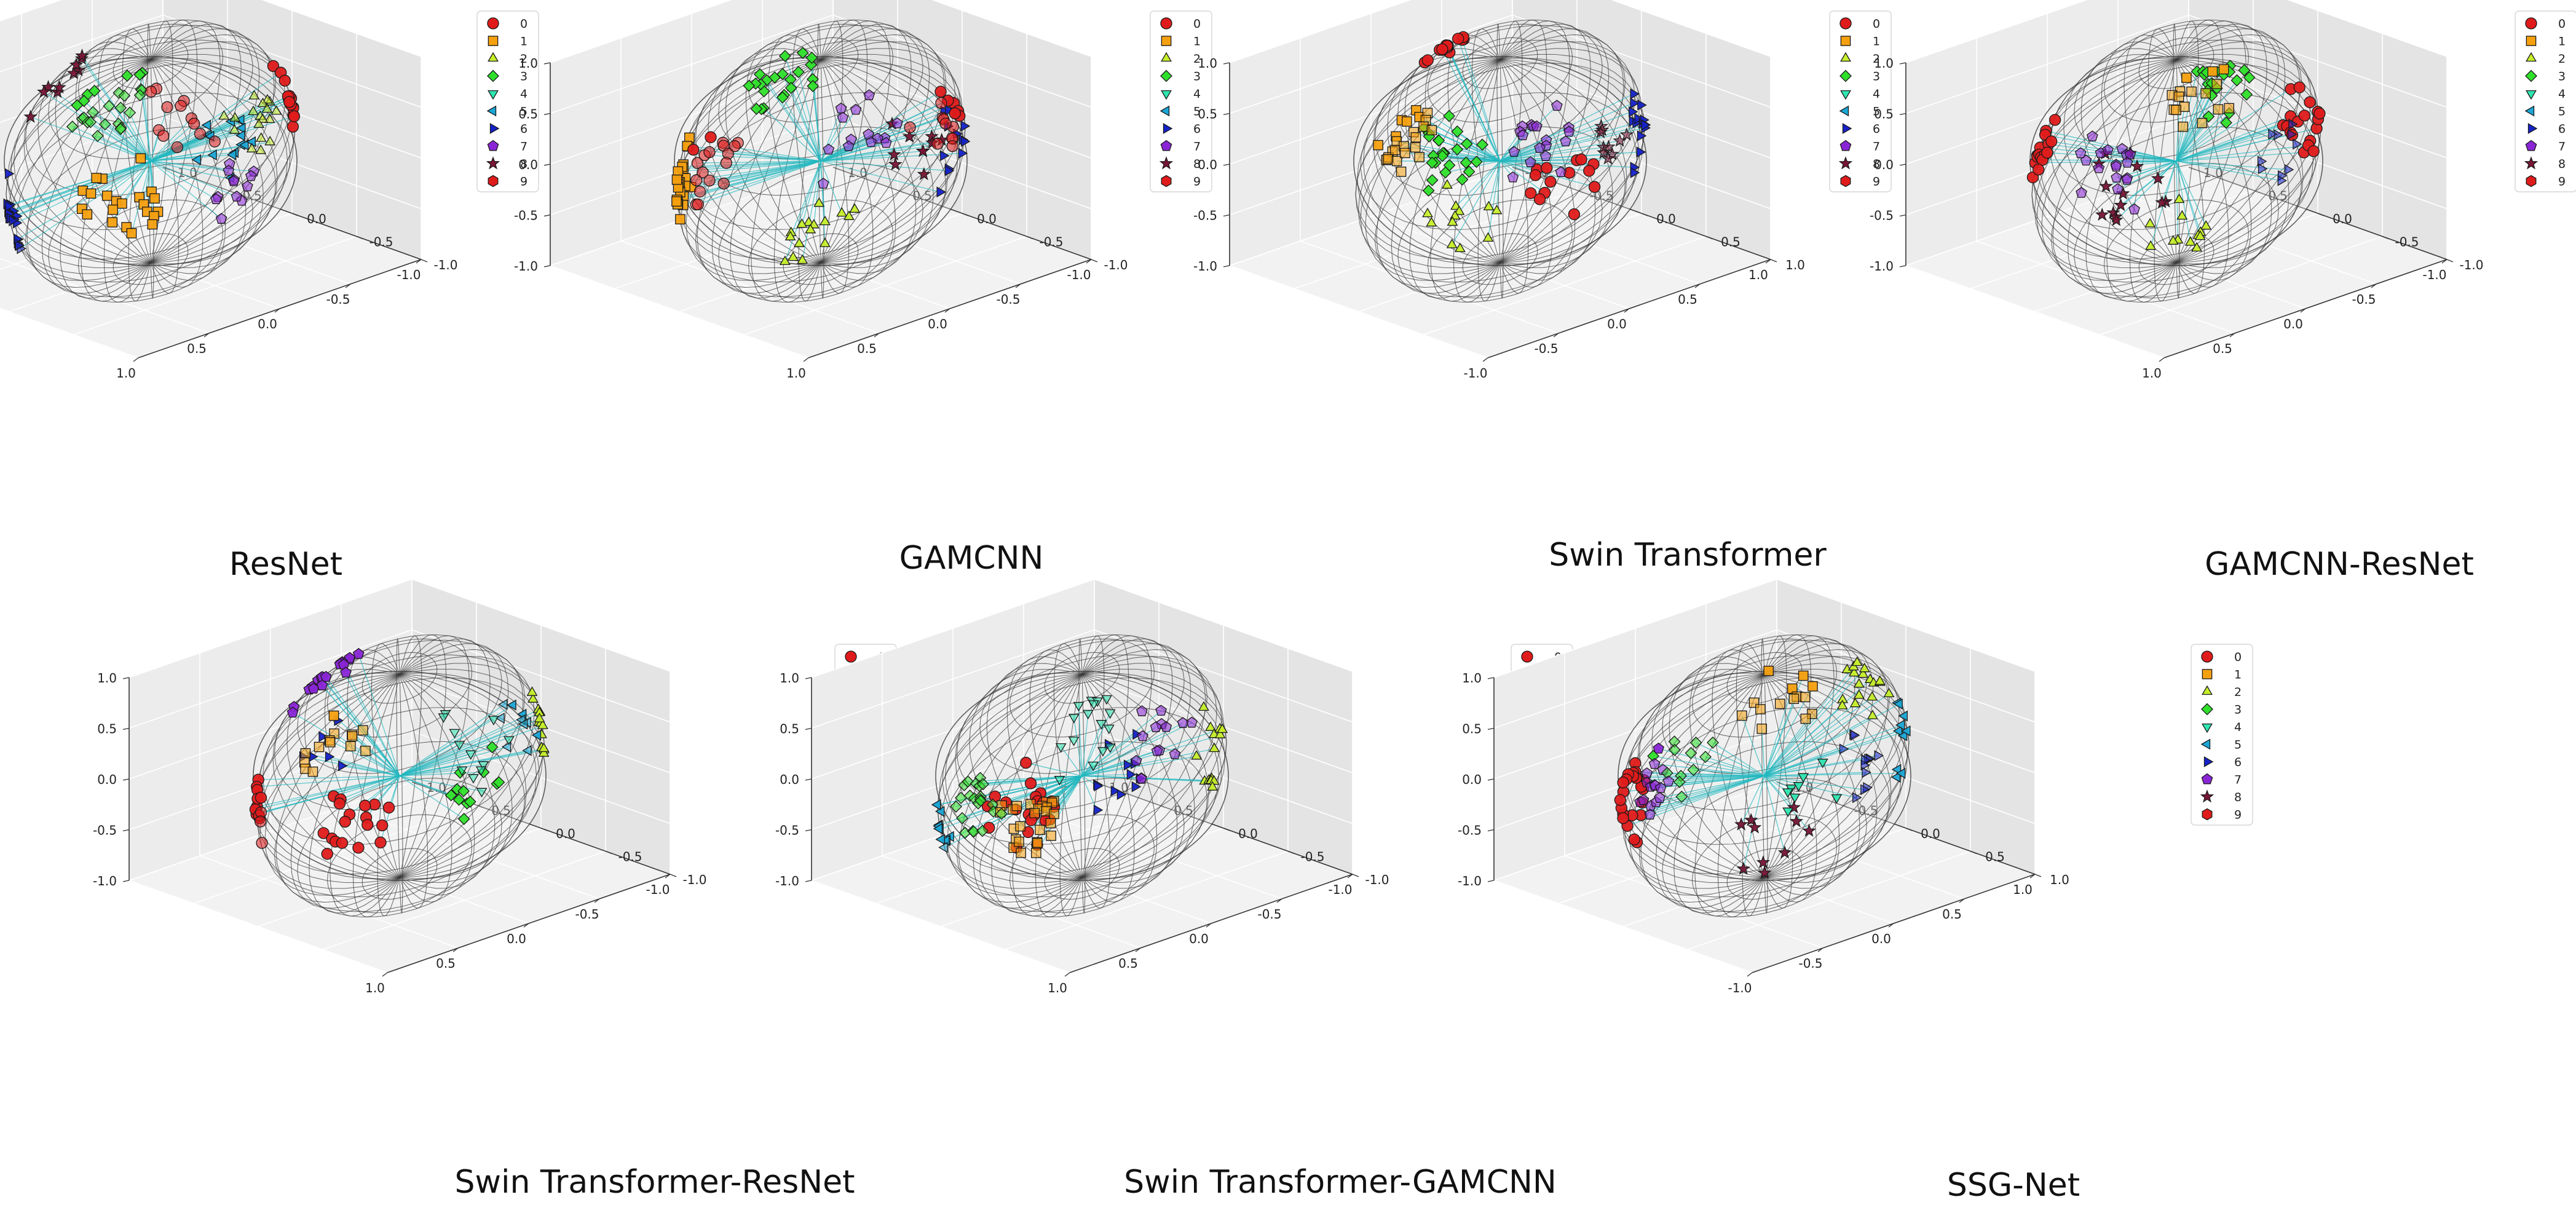 The image size is (2576, 1221). Describe the element at coordinates (2238, 692) in the screenshot. I see `legend-label-2: 2` at that location.